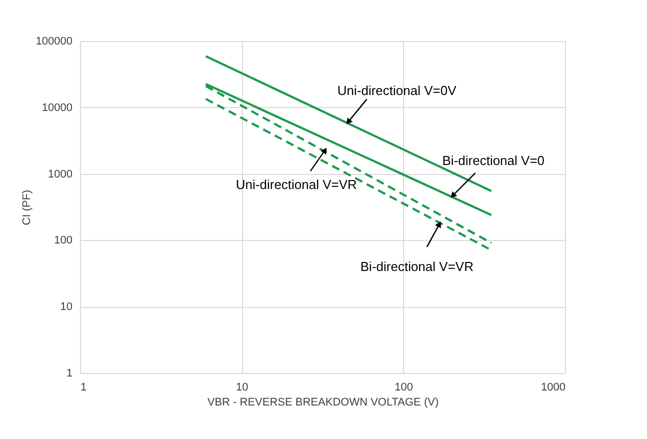  I want to click on annotation: Bi-directional V=0, so click(493, 160).